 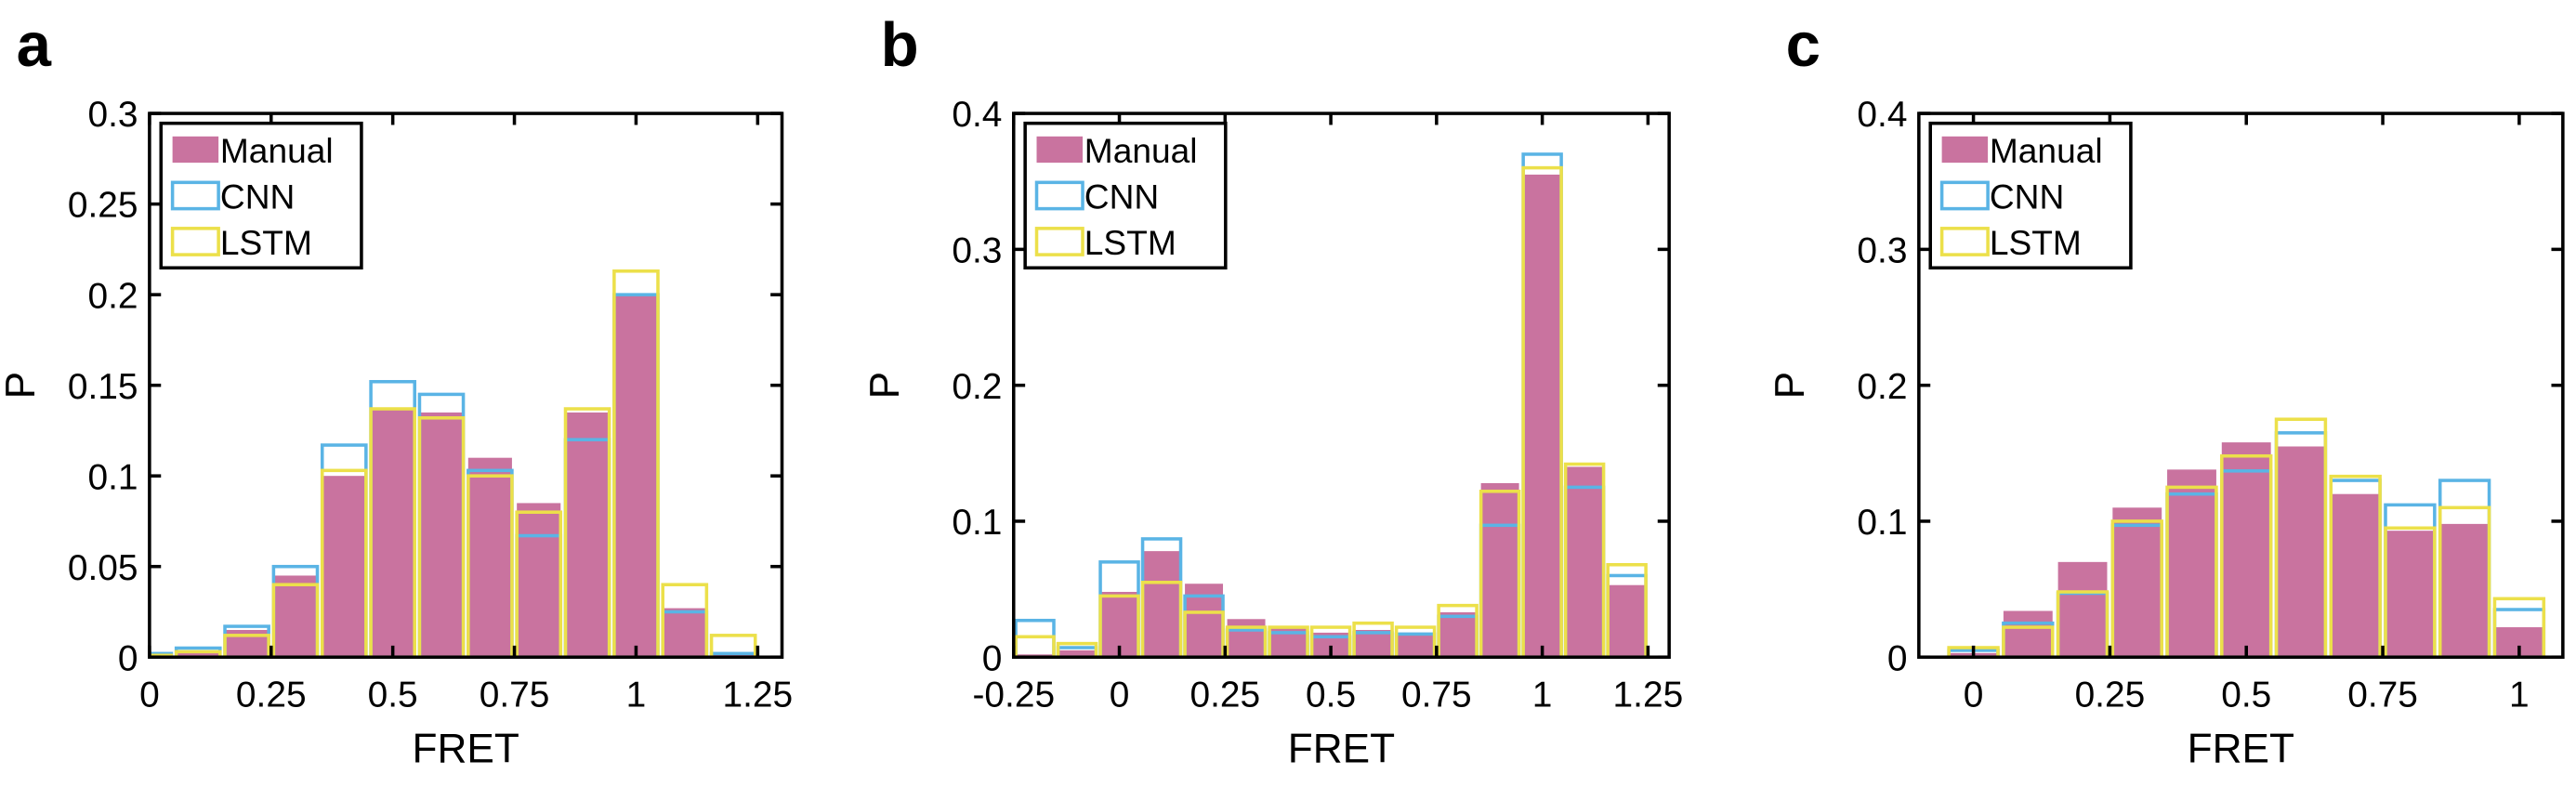 I want to click on y-tick-label: 0.4, so click(x=1882, y=115).